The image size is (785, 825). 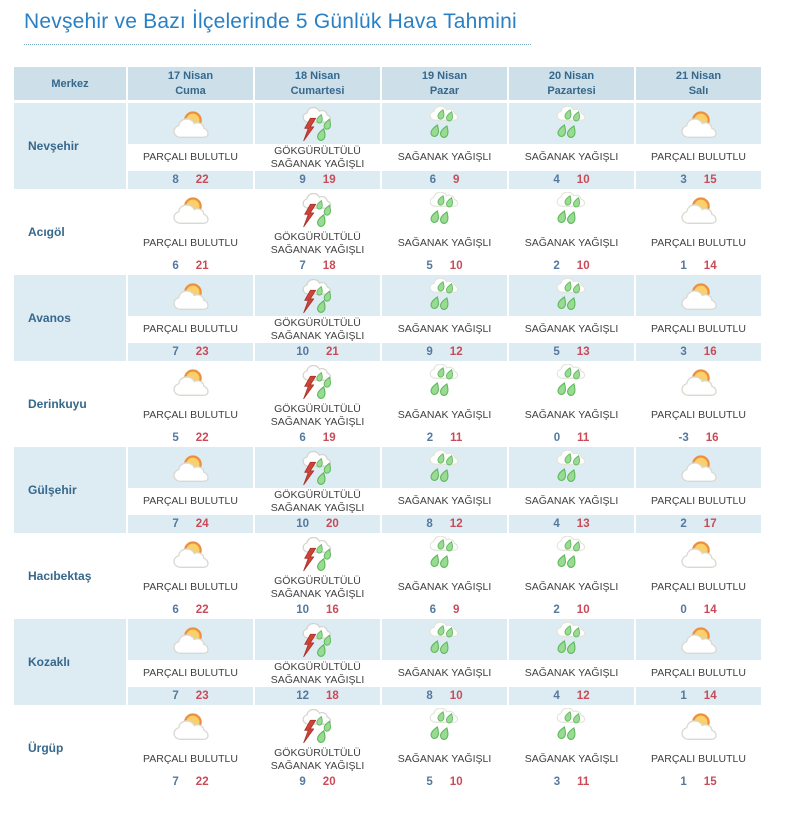 I want to click on day-header-date: 21 Nisan, so click(x=698, y=76).